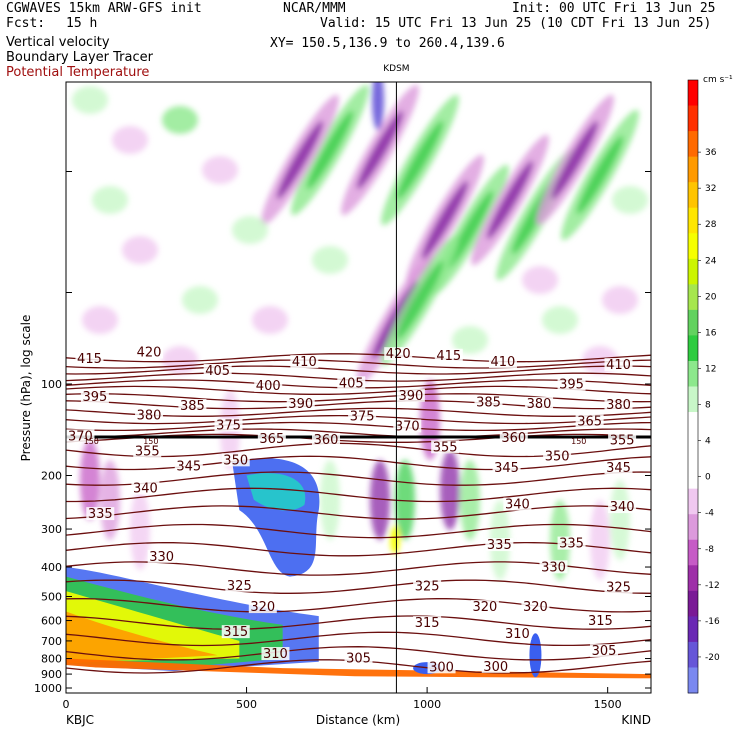 The image size is (740, 740). I want to click on colorbar-tick-label: -8, so click(709, 550).